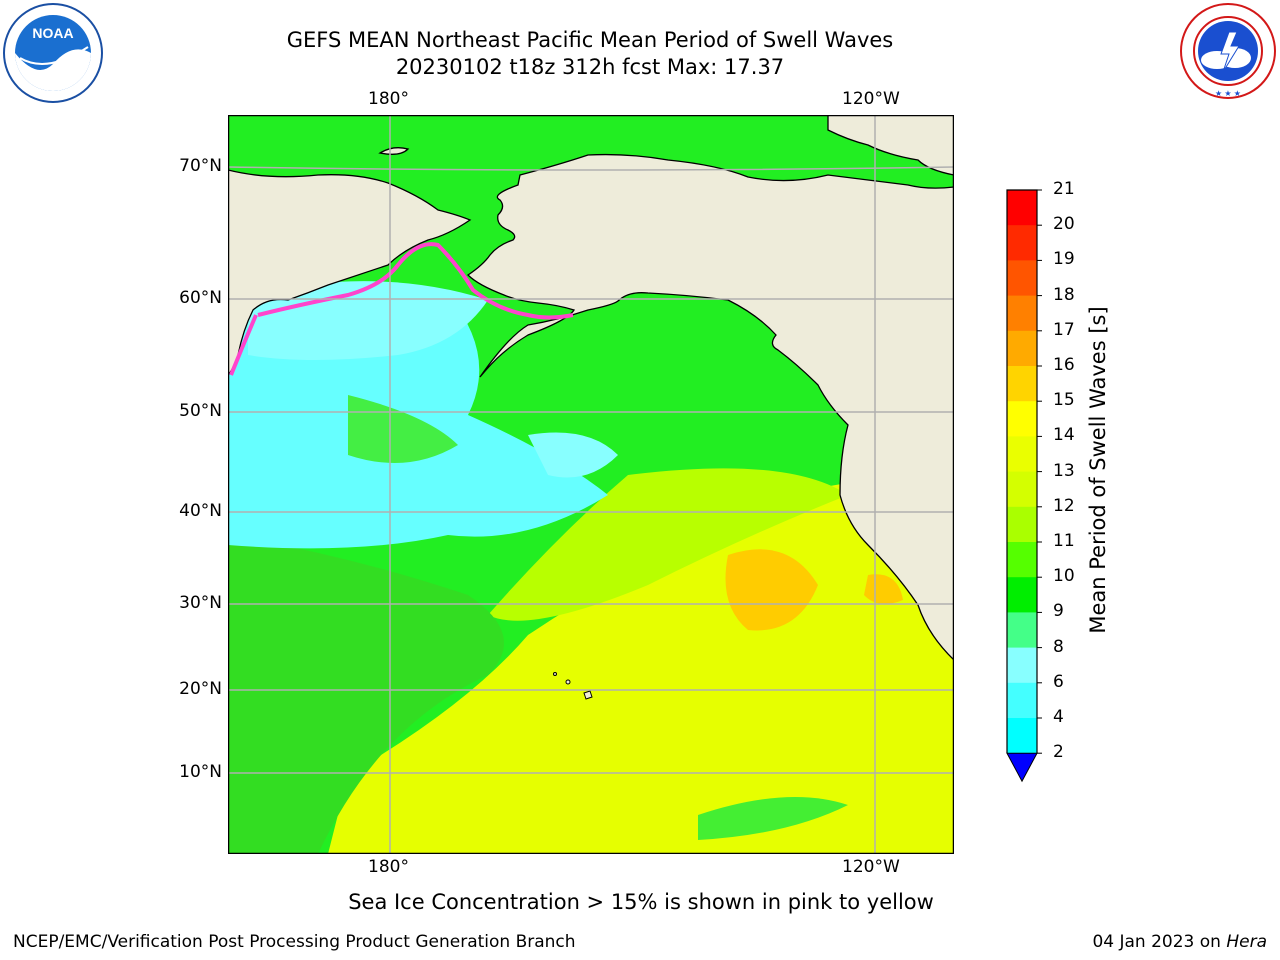 The image size is (1280, 960). Describe the element at coordinates (1064, 189) in the screenshot. I see `colorbar-tick-label: 21` at that location.